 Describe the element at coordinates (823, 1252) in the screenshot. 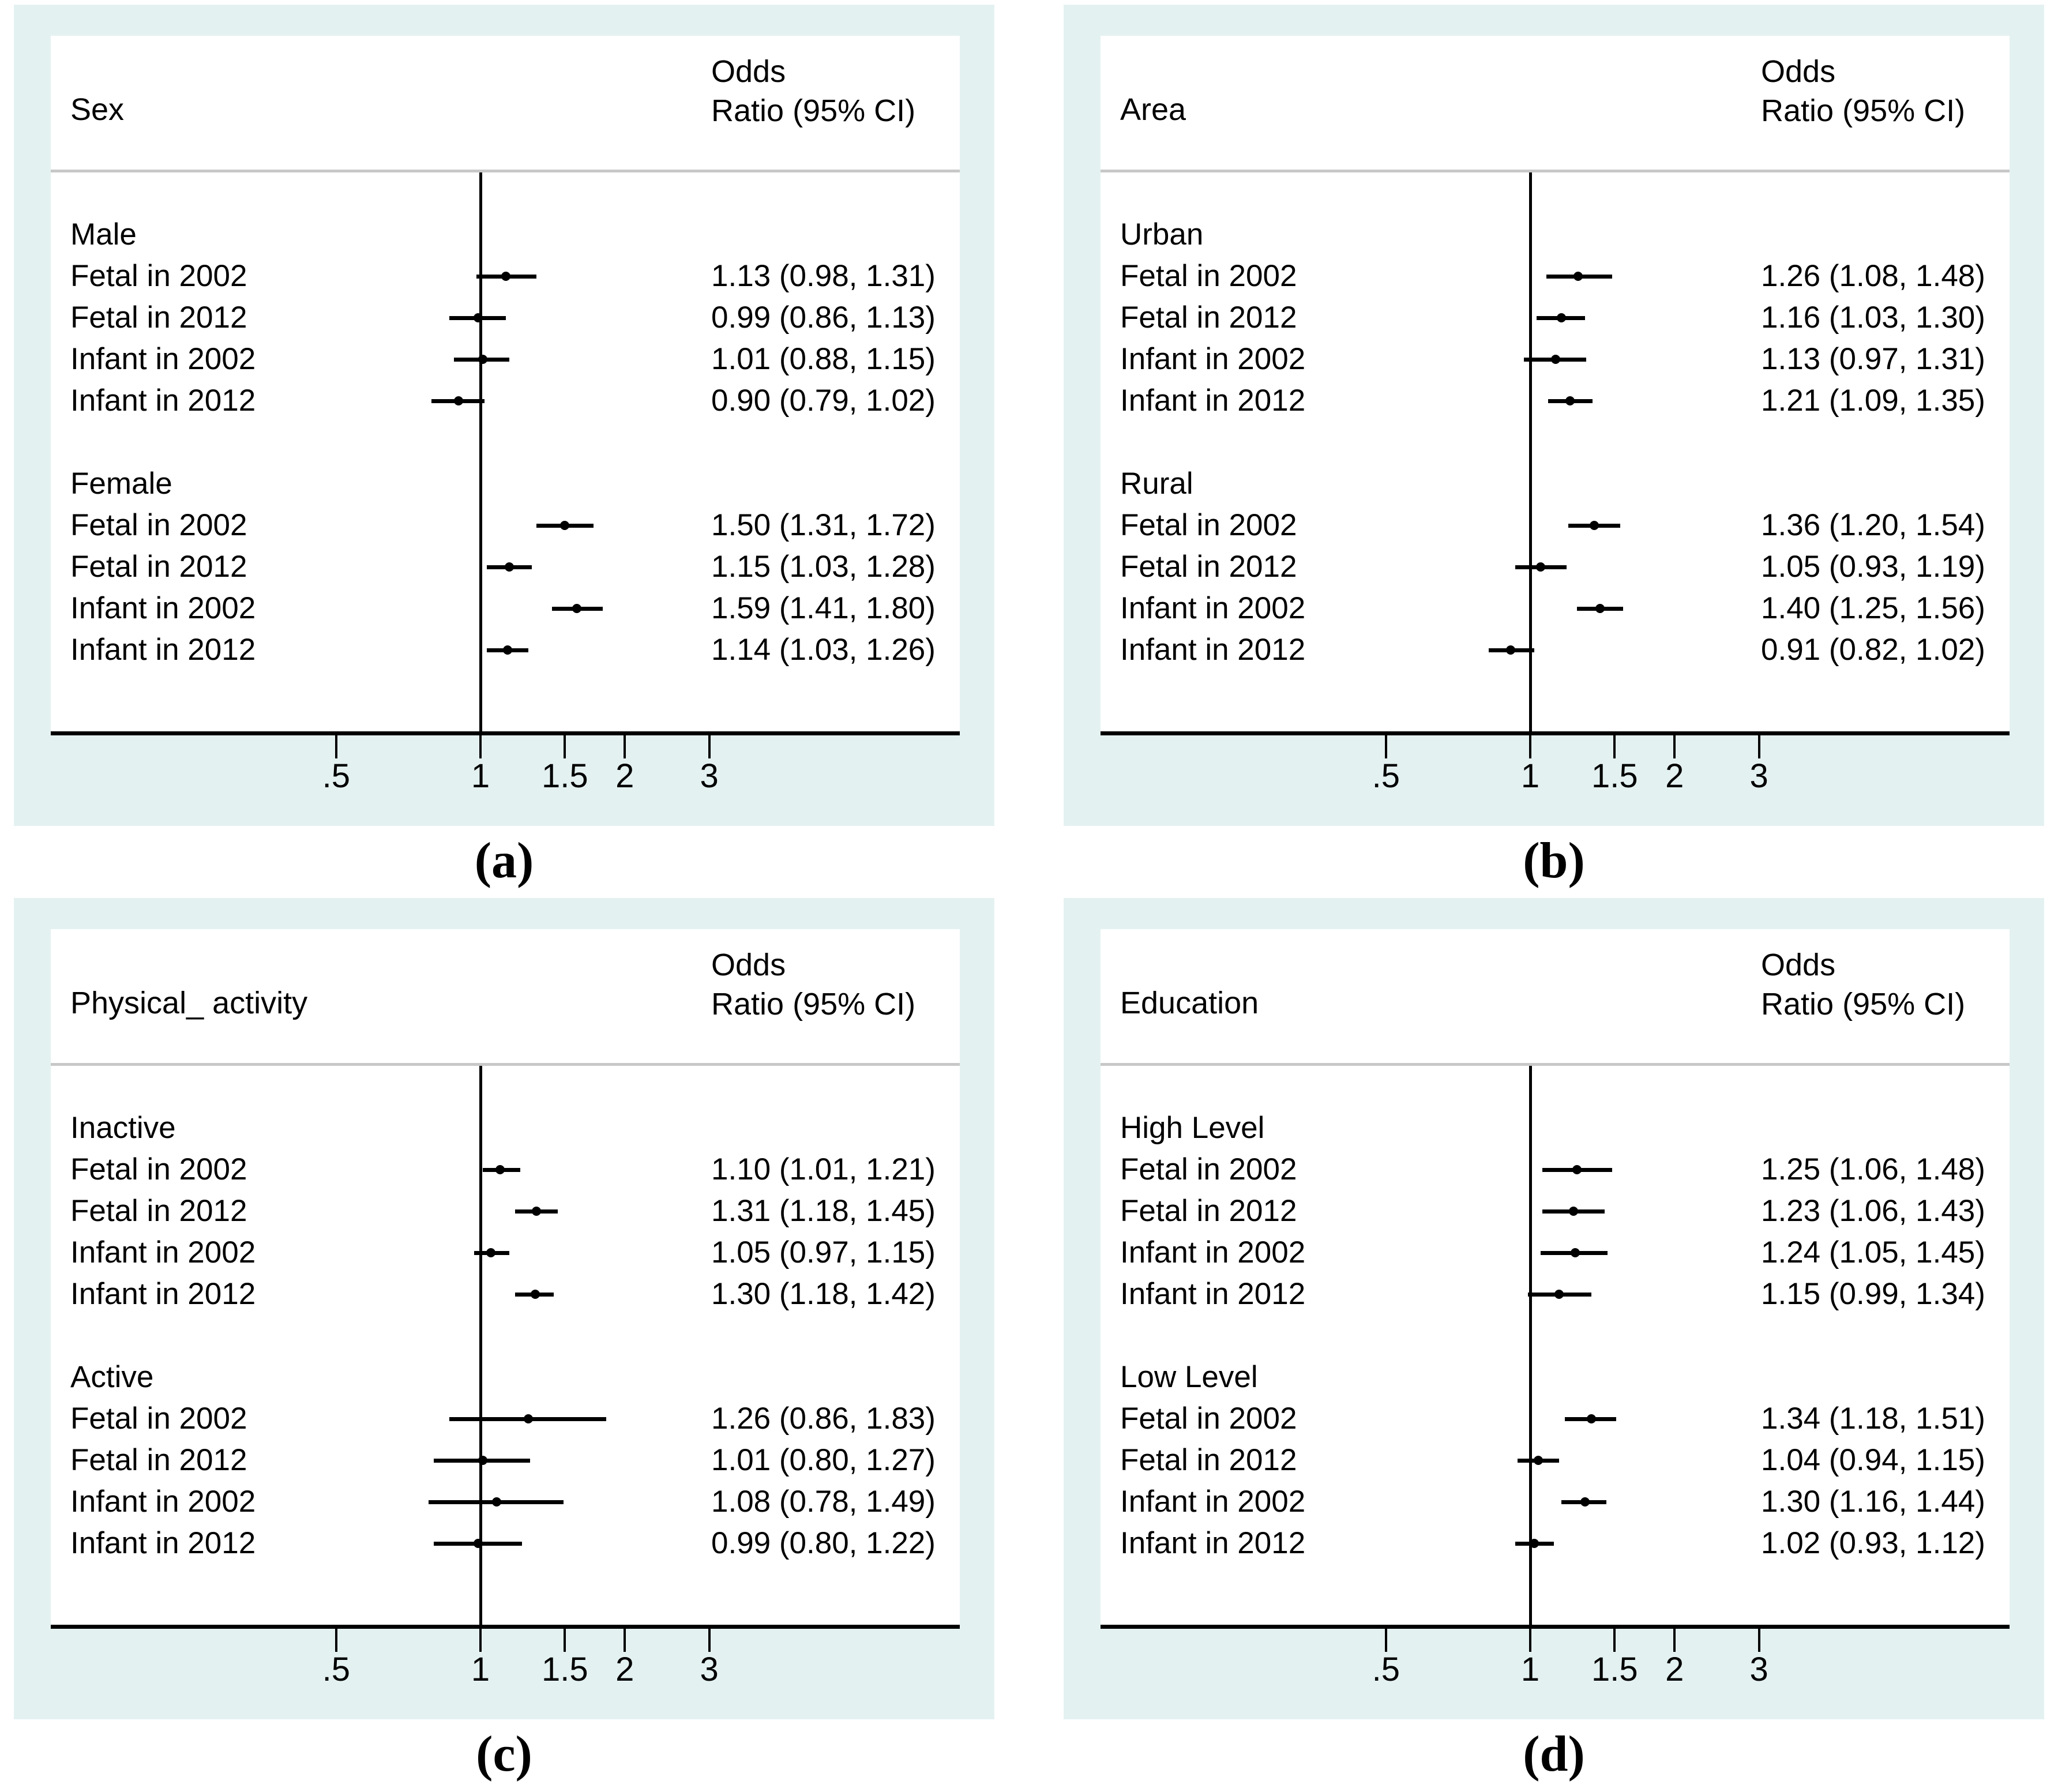

I see `or-ci-value: 1.05 (0.97, 1.15)` at that location.